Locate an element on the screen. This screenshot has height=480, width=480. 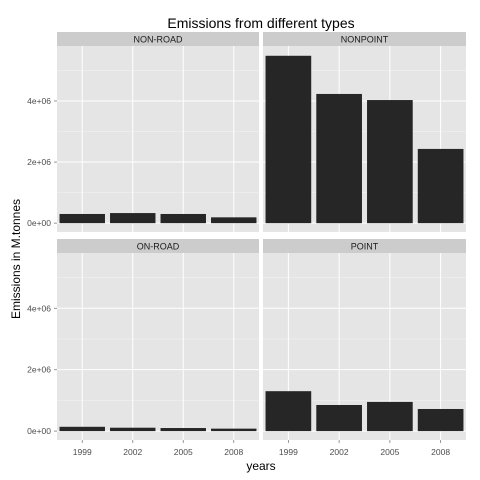
facet-strip-label: POINT is located at coordinates (365, 247).